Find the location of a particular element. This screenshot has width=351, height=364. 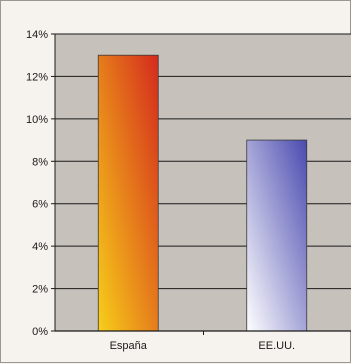

y-tick-label: 6% is located at coordinates (40, 205).